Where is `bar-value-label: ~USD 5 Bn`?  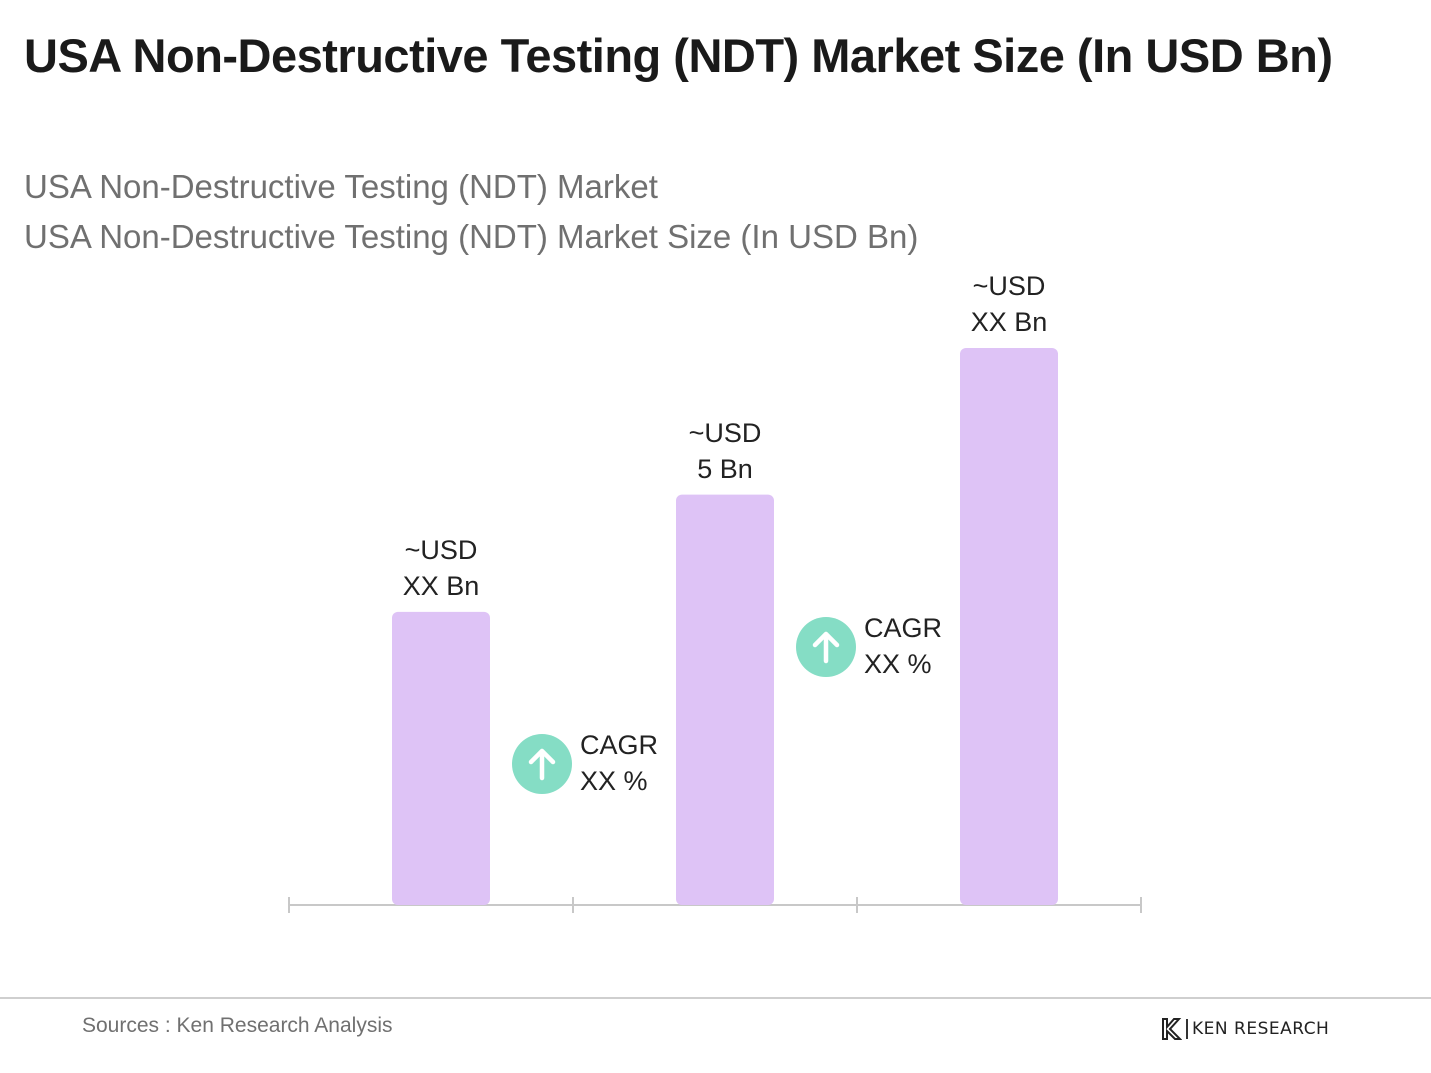
bar-value-label: ~USD 5 Bn is located at coordinates (725, 451).